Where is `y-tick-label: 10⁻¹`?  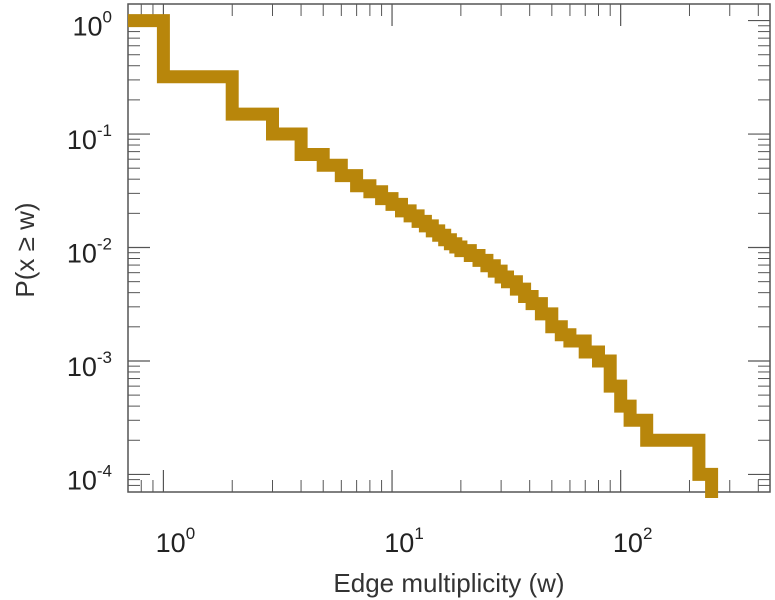
y-tick-label: 10⁻¹ is located at coordinates (89, 138).